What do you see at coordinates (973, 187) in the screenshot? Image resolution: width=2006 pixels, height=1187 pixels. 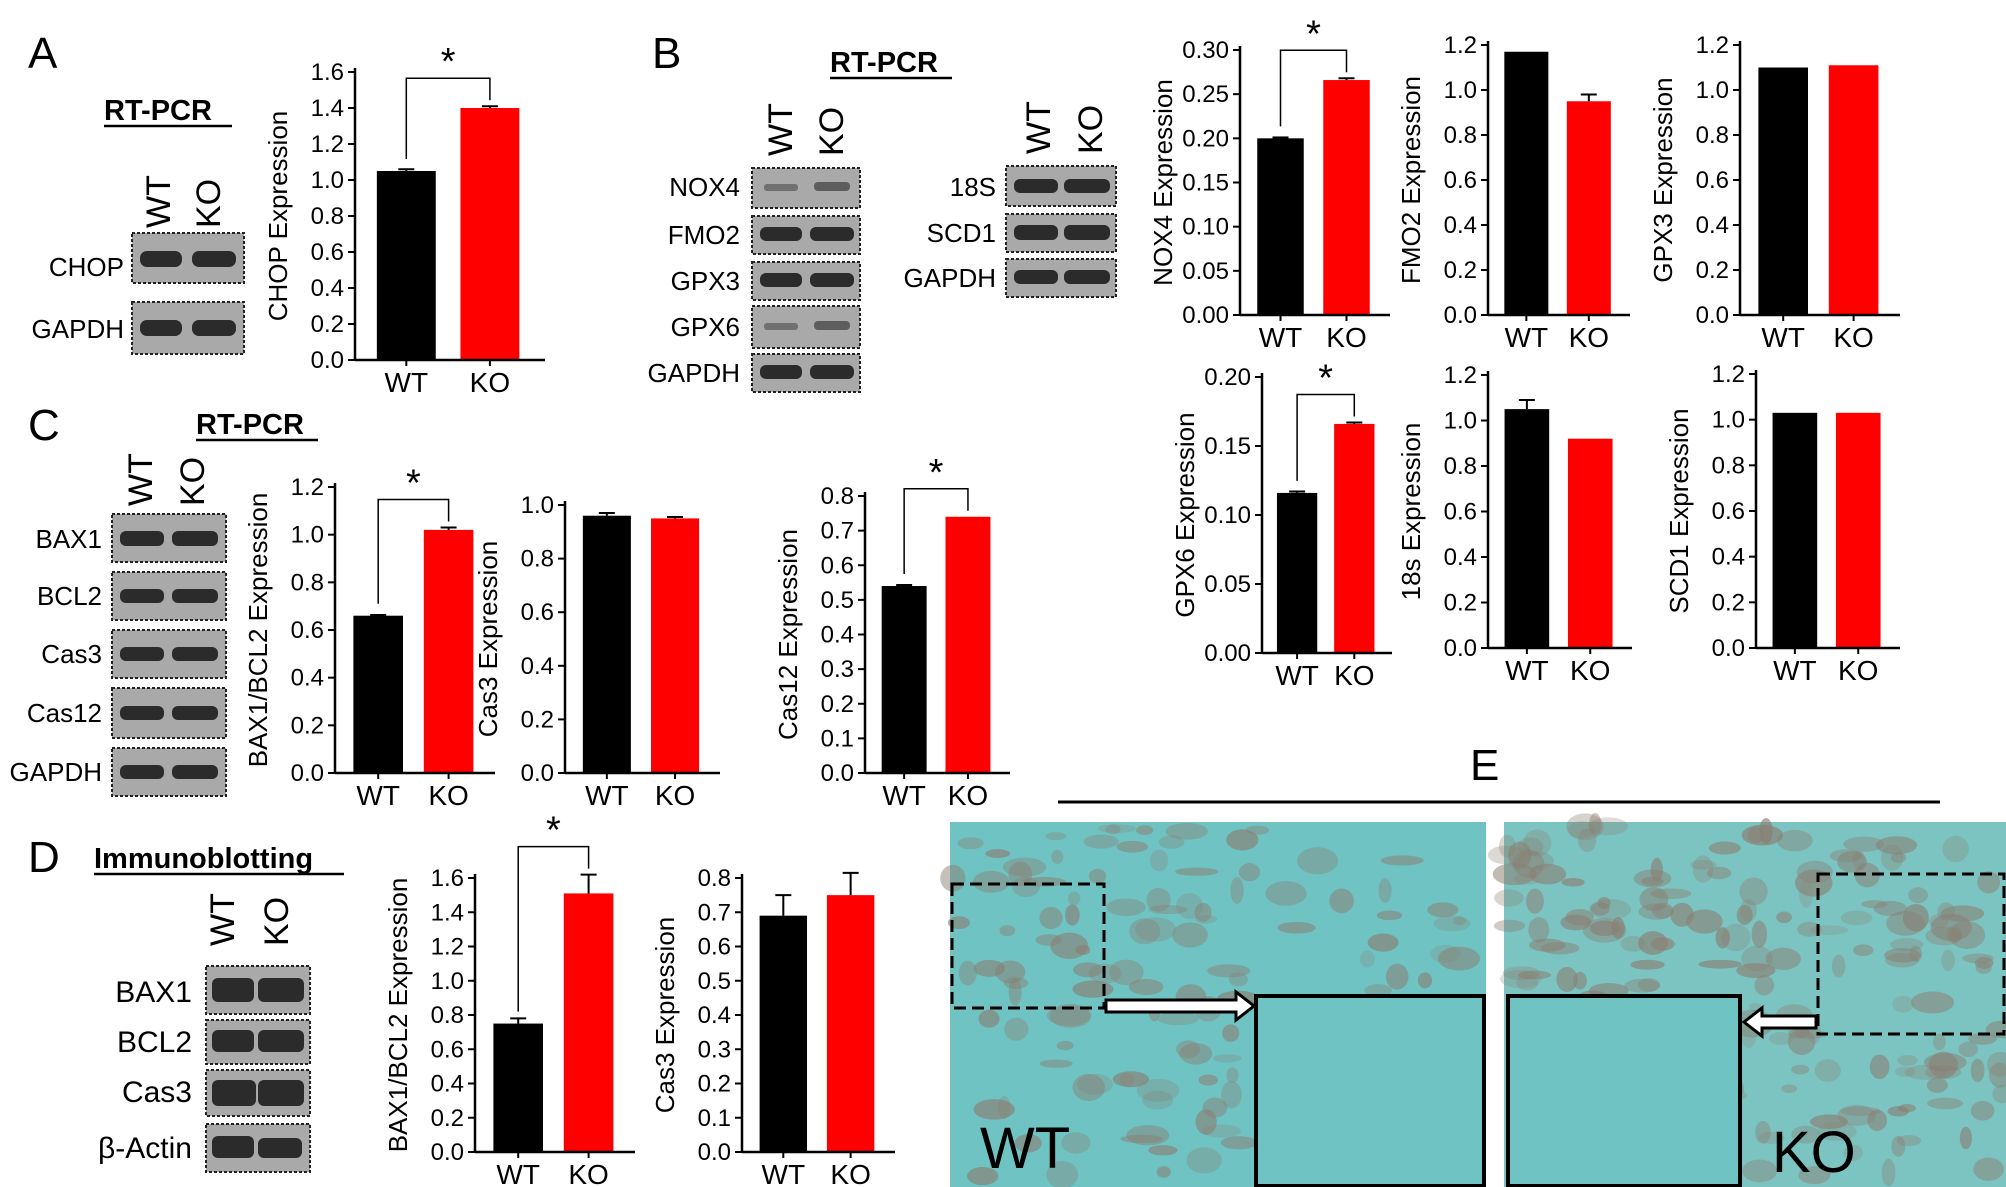 I see `panel-b-band-label-18s: 18S` at bounding box center [973, 187].